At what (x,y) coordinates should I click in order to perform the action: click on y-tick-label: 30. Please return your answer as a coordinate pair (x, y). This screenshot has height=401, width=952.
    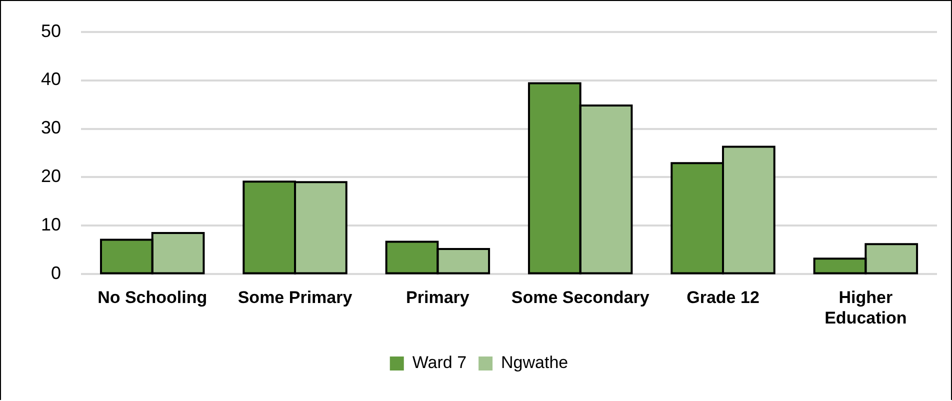
    Looking at the image, I should click on (51, 128).